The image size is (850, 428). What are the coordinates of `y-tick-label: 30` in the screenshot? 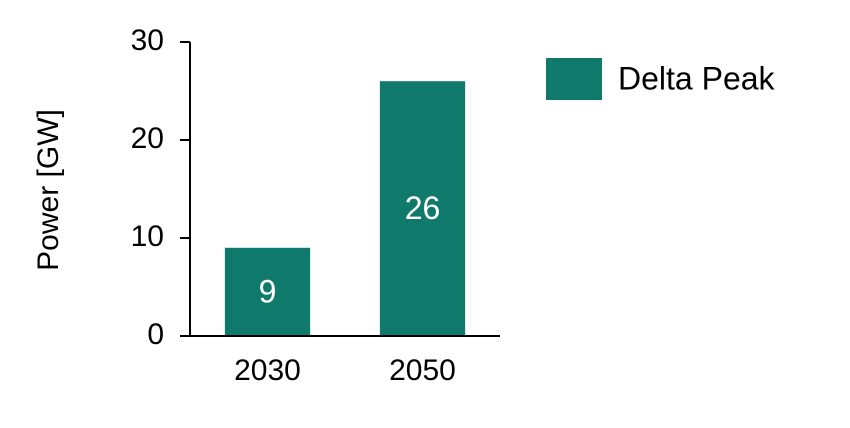 It's located at (147, 40).